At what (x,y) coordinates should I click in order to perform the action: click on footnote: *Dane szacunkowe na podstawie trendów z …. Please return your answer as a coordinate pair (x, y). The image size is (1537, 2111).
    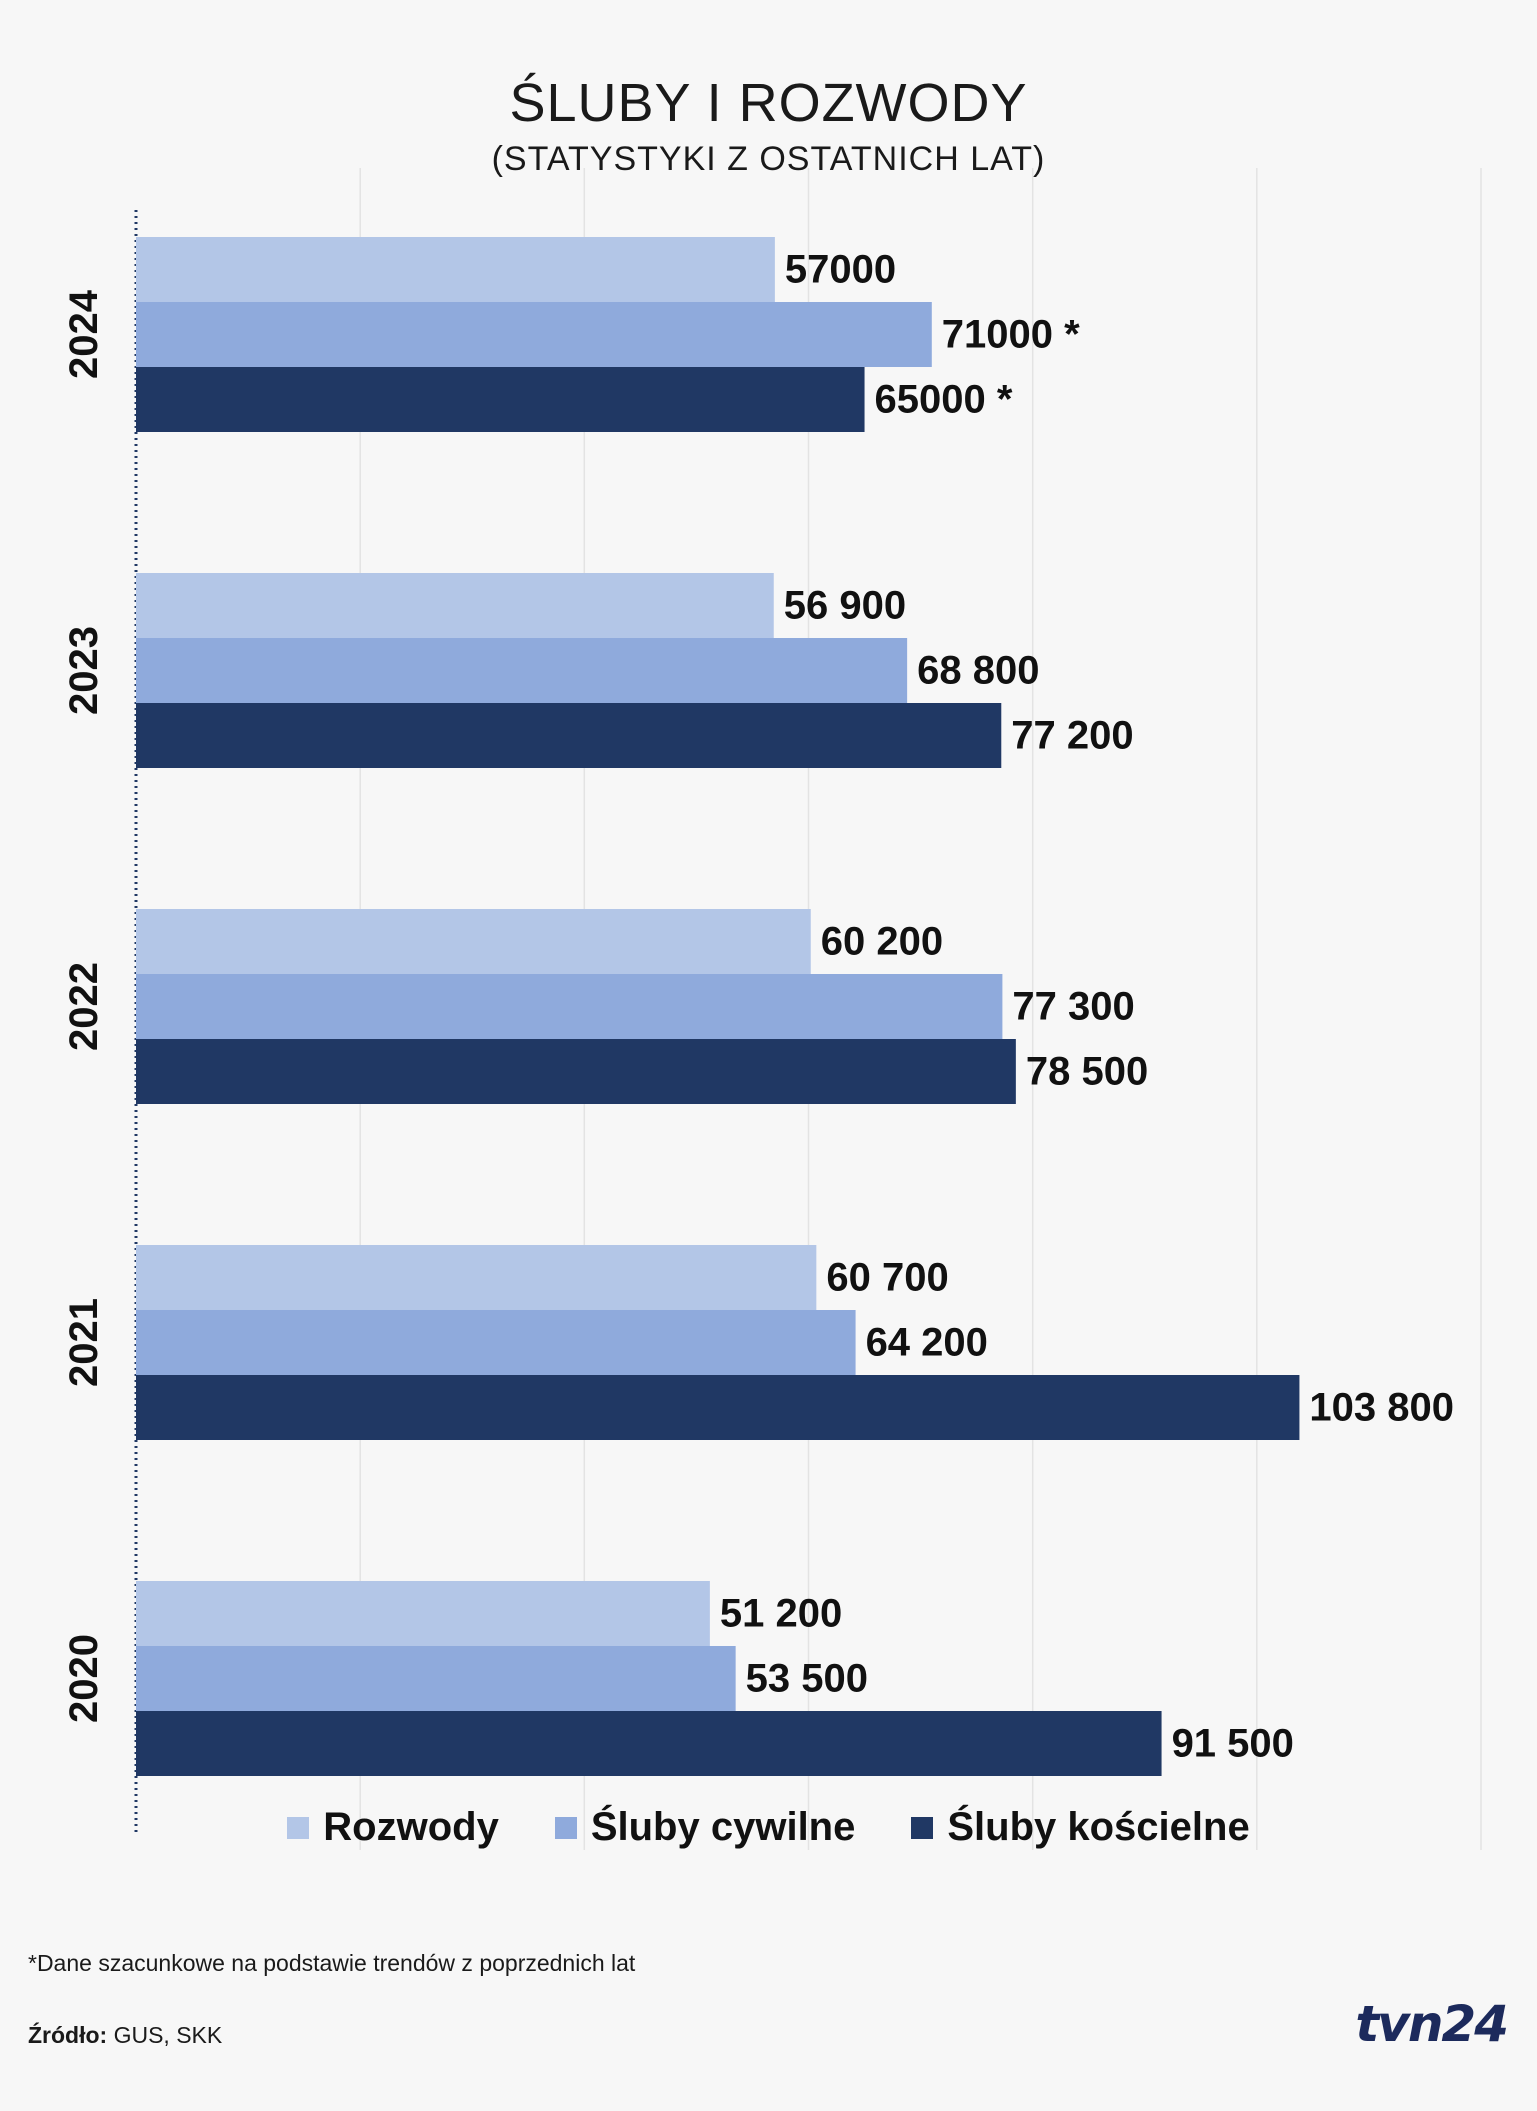
    Looking at the image, I should click on (332, 1963).